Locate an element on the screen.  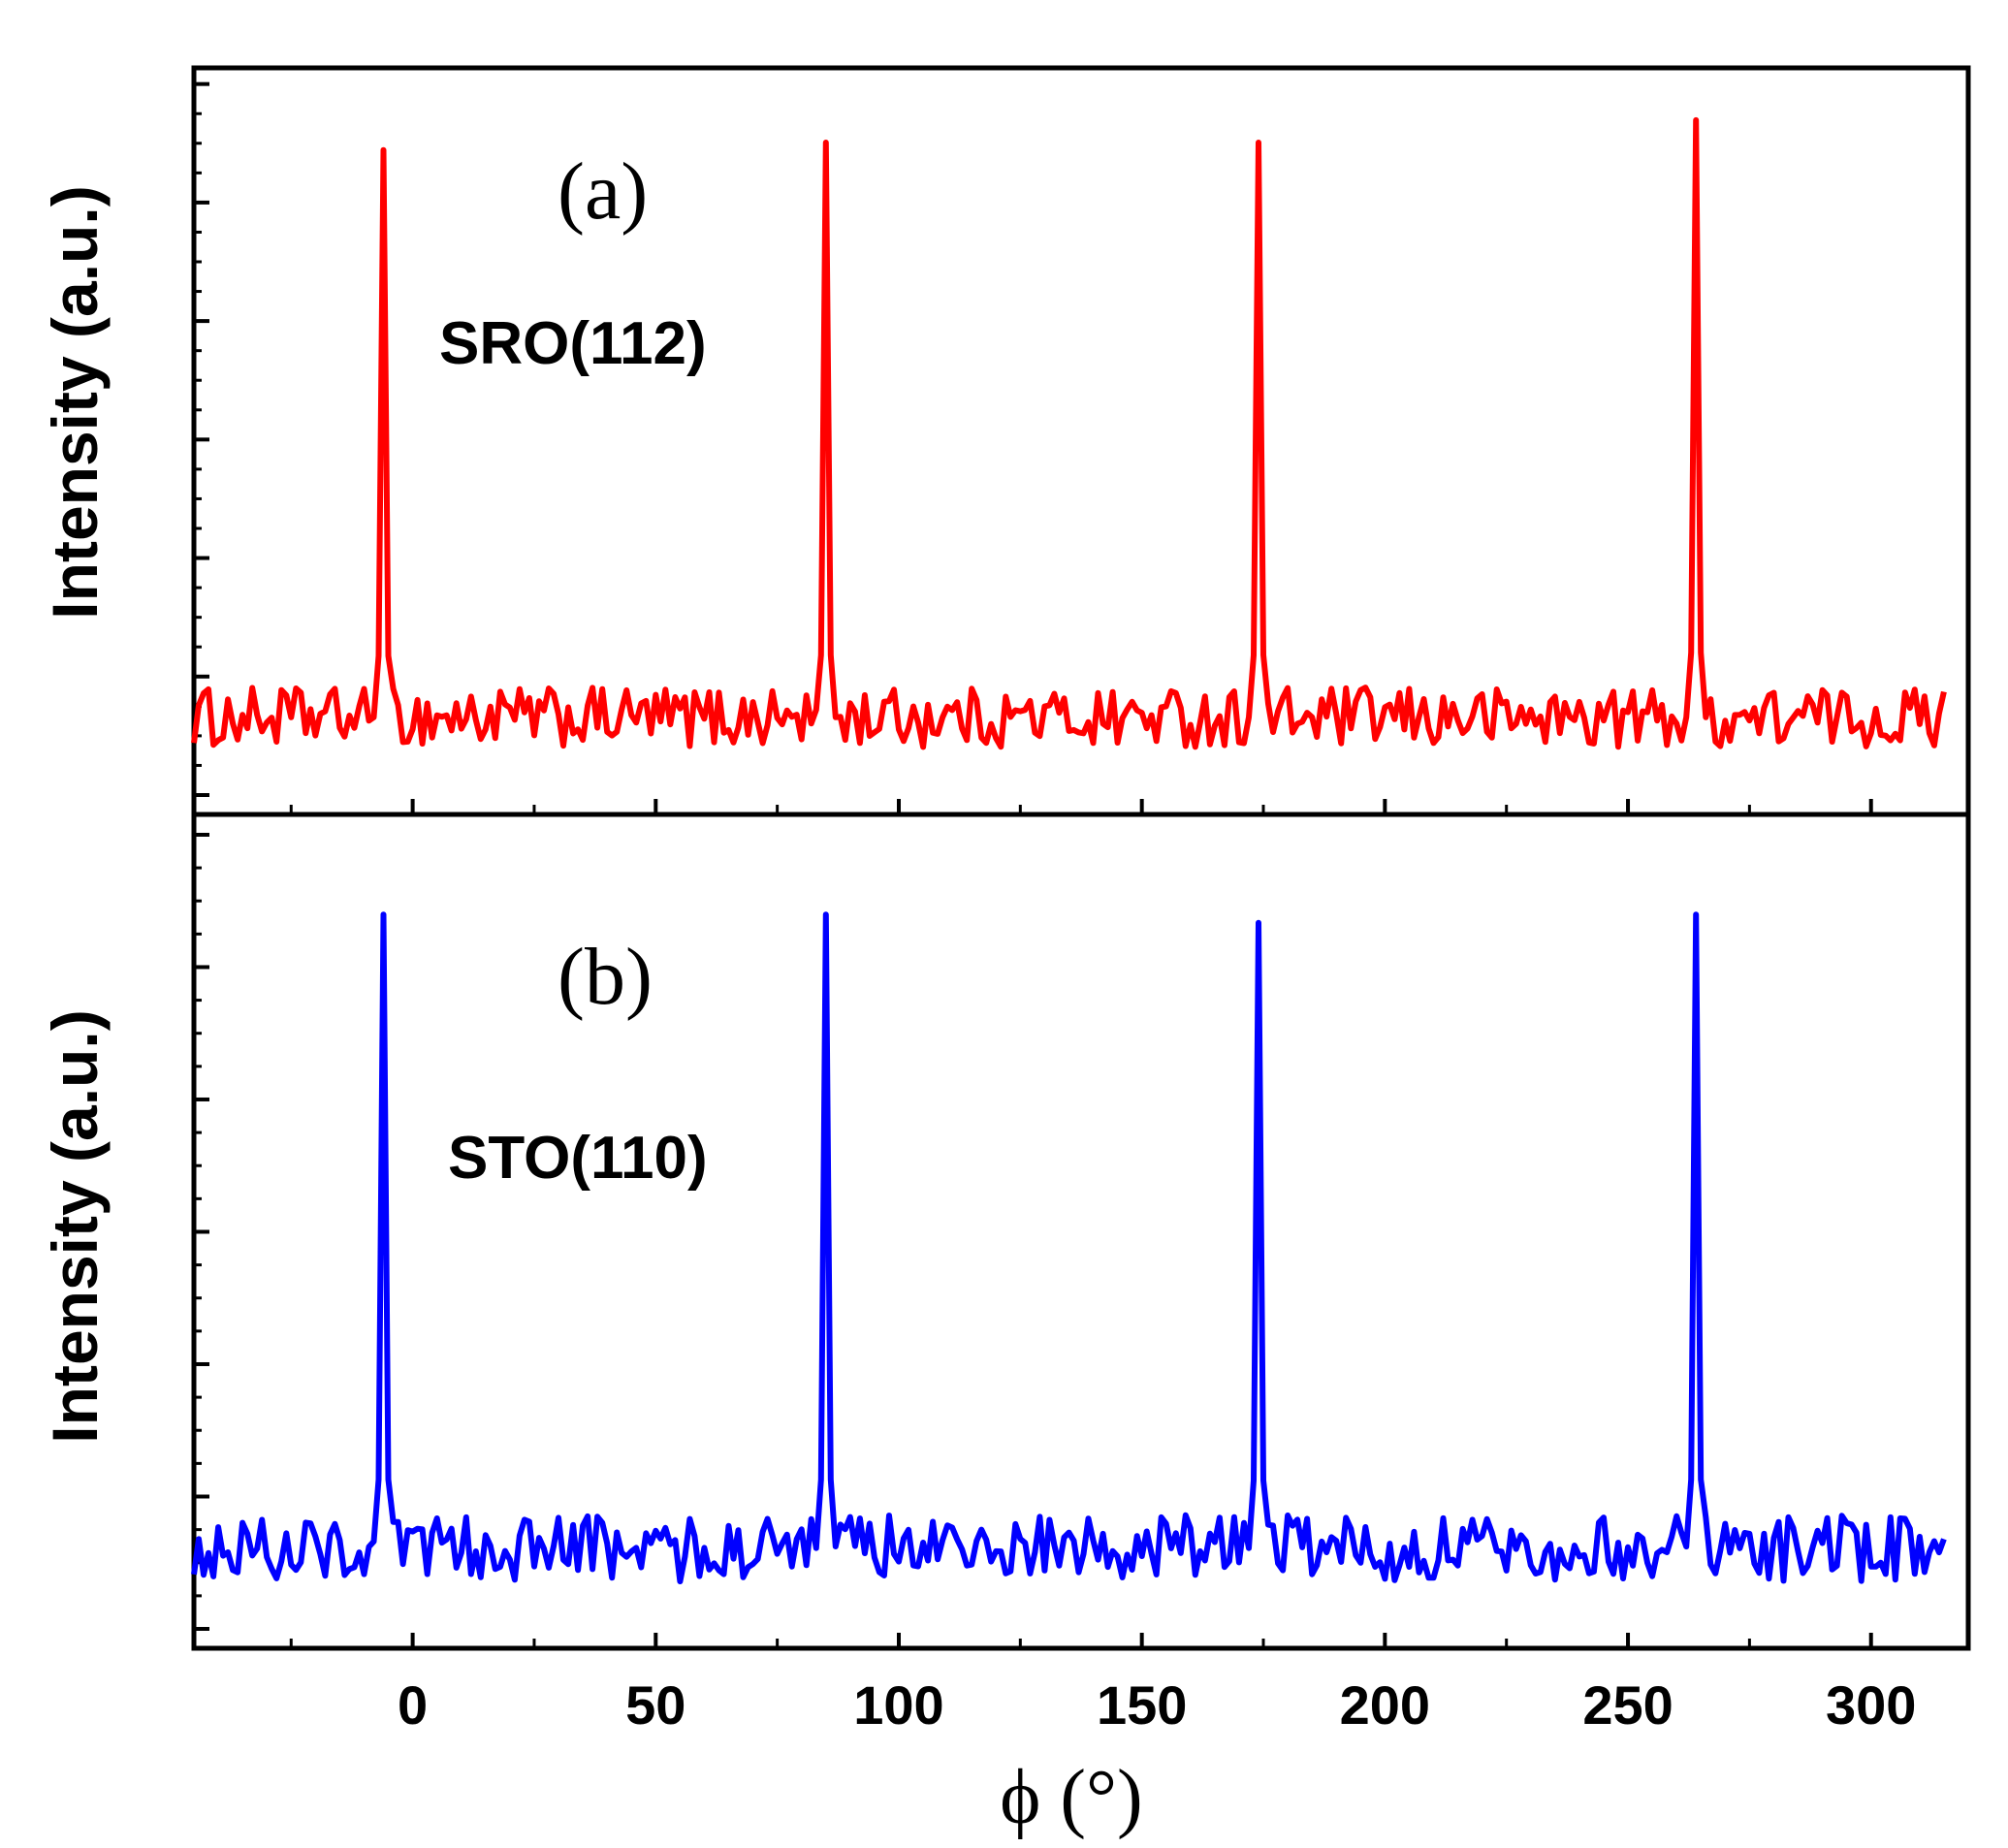
x-tick-label: 300 is located at coordinates (1871, 1705).